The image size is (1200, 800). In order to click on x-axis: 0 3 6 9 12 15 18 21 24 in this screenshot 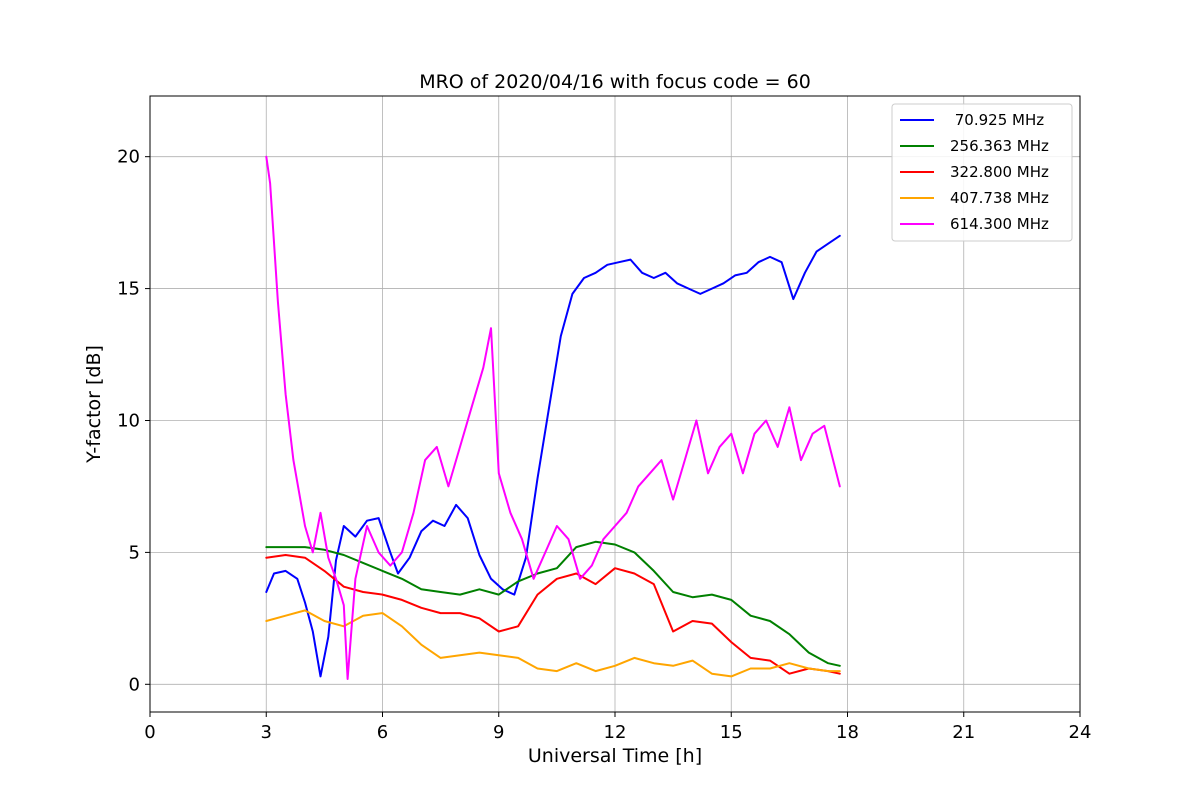, I will do `click(617, 727)`.